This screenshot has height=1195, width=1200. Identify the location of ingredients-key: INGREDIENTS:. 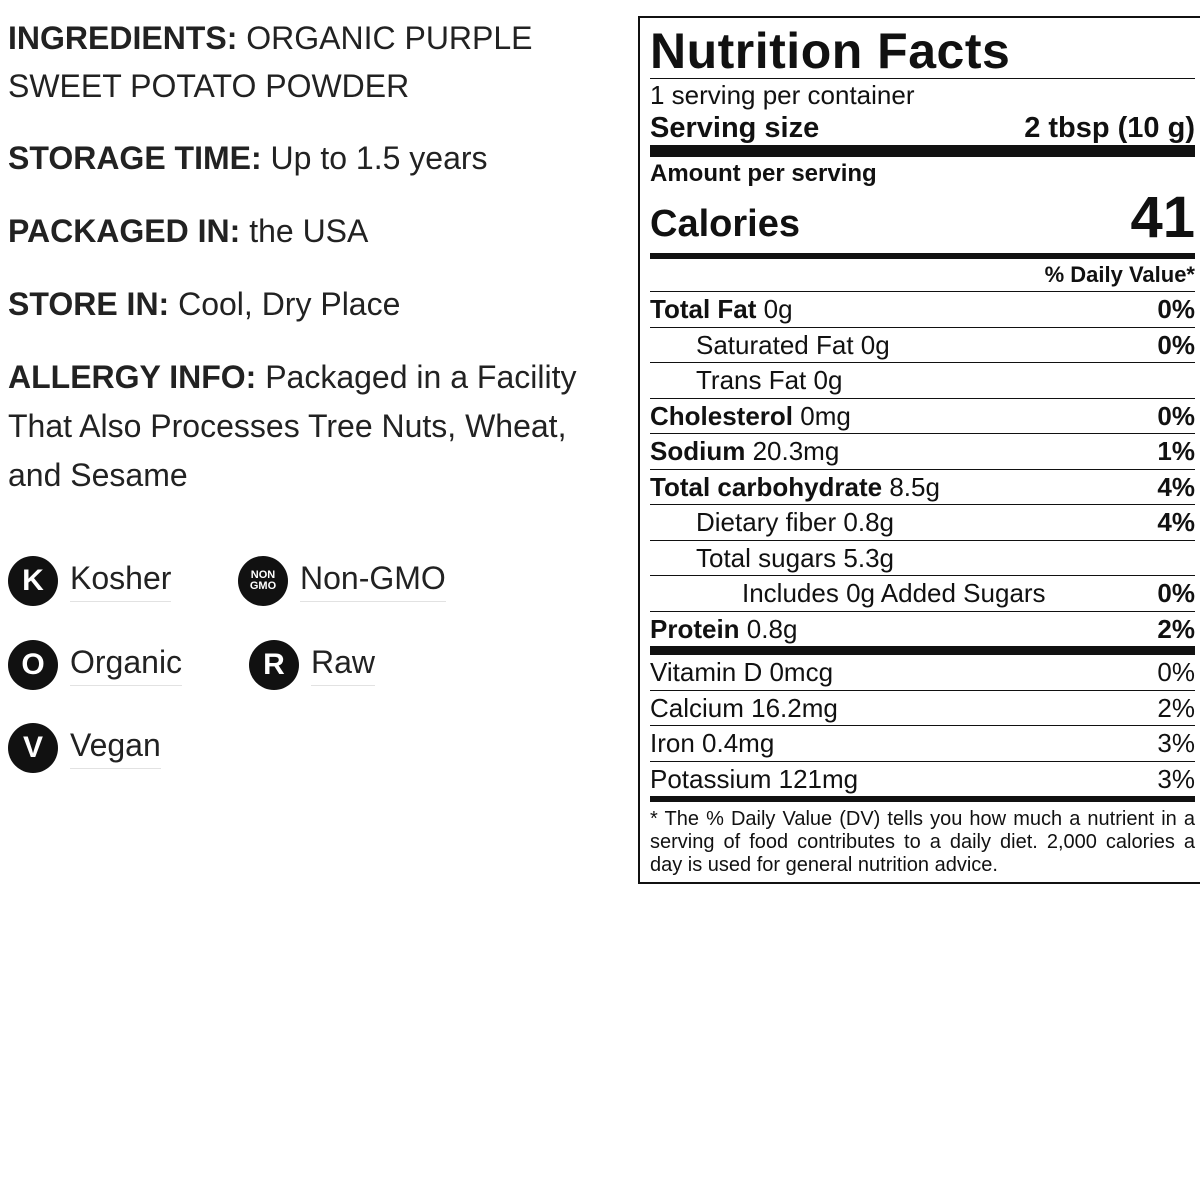
(123, 38).